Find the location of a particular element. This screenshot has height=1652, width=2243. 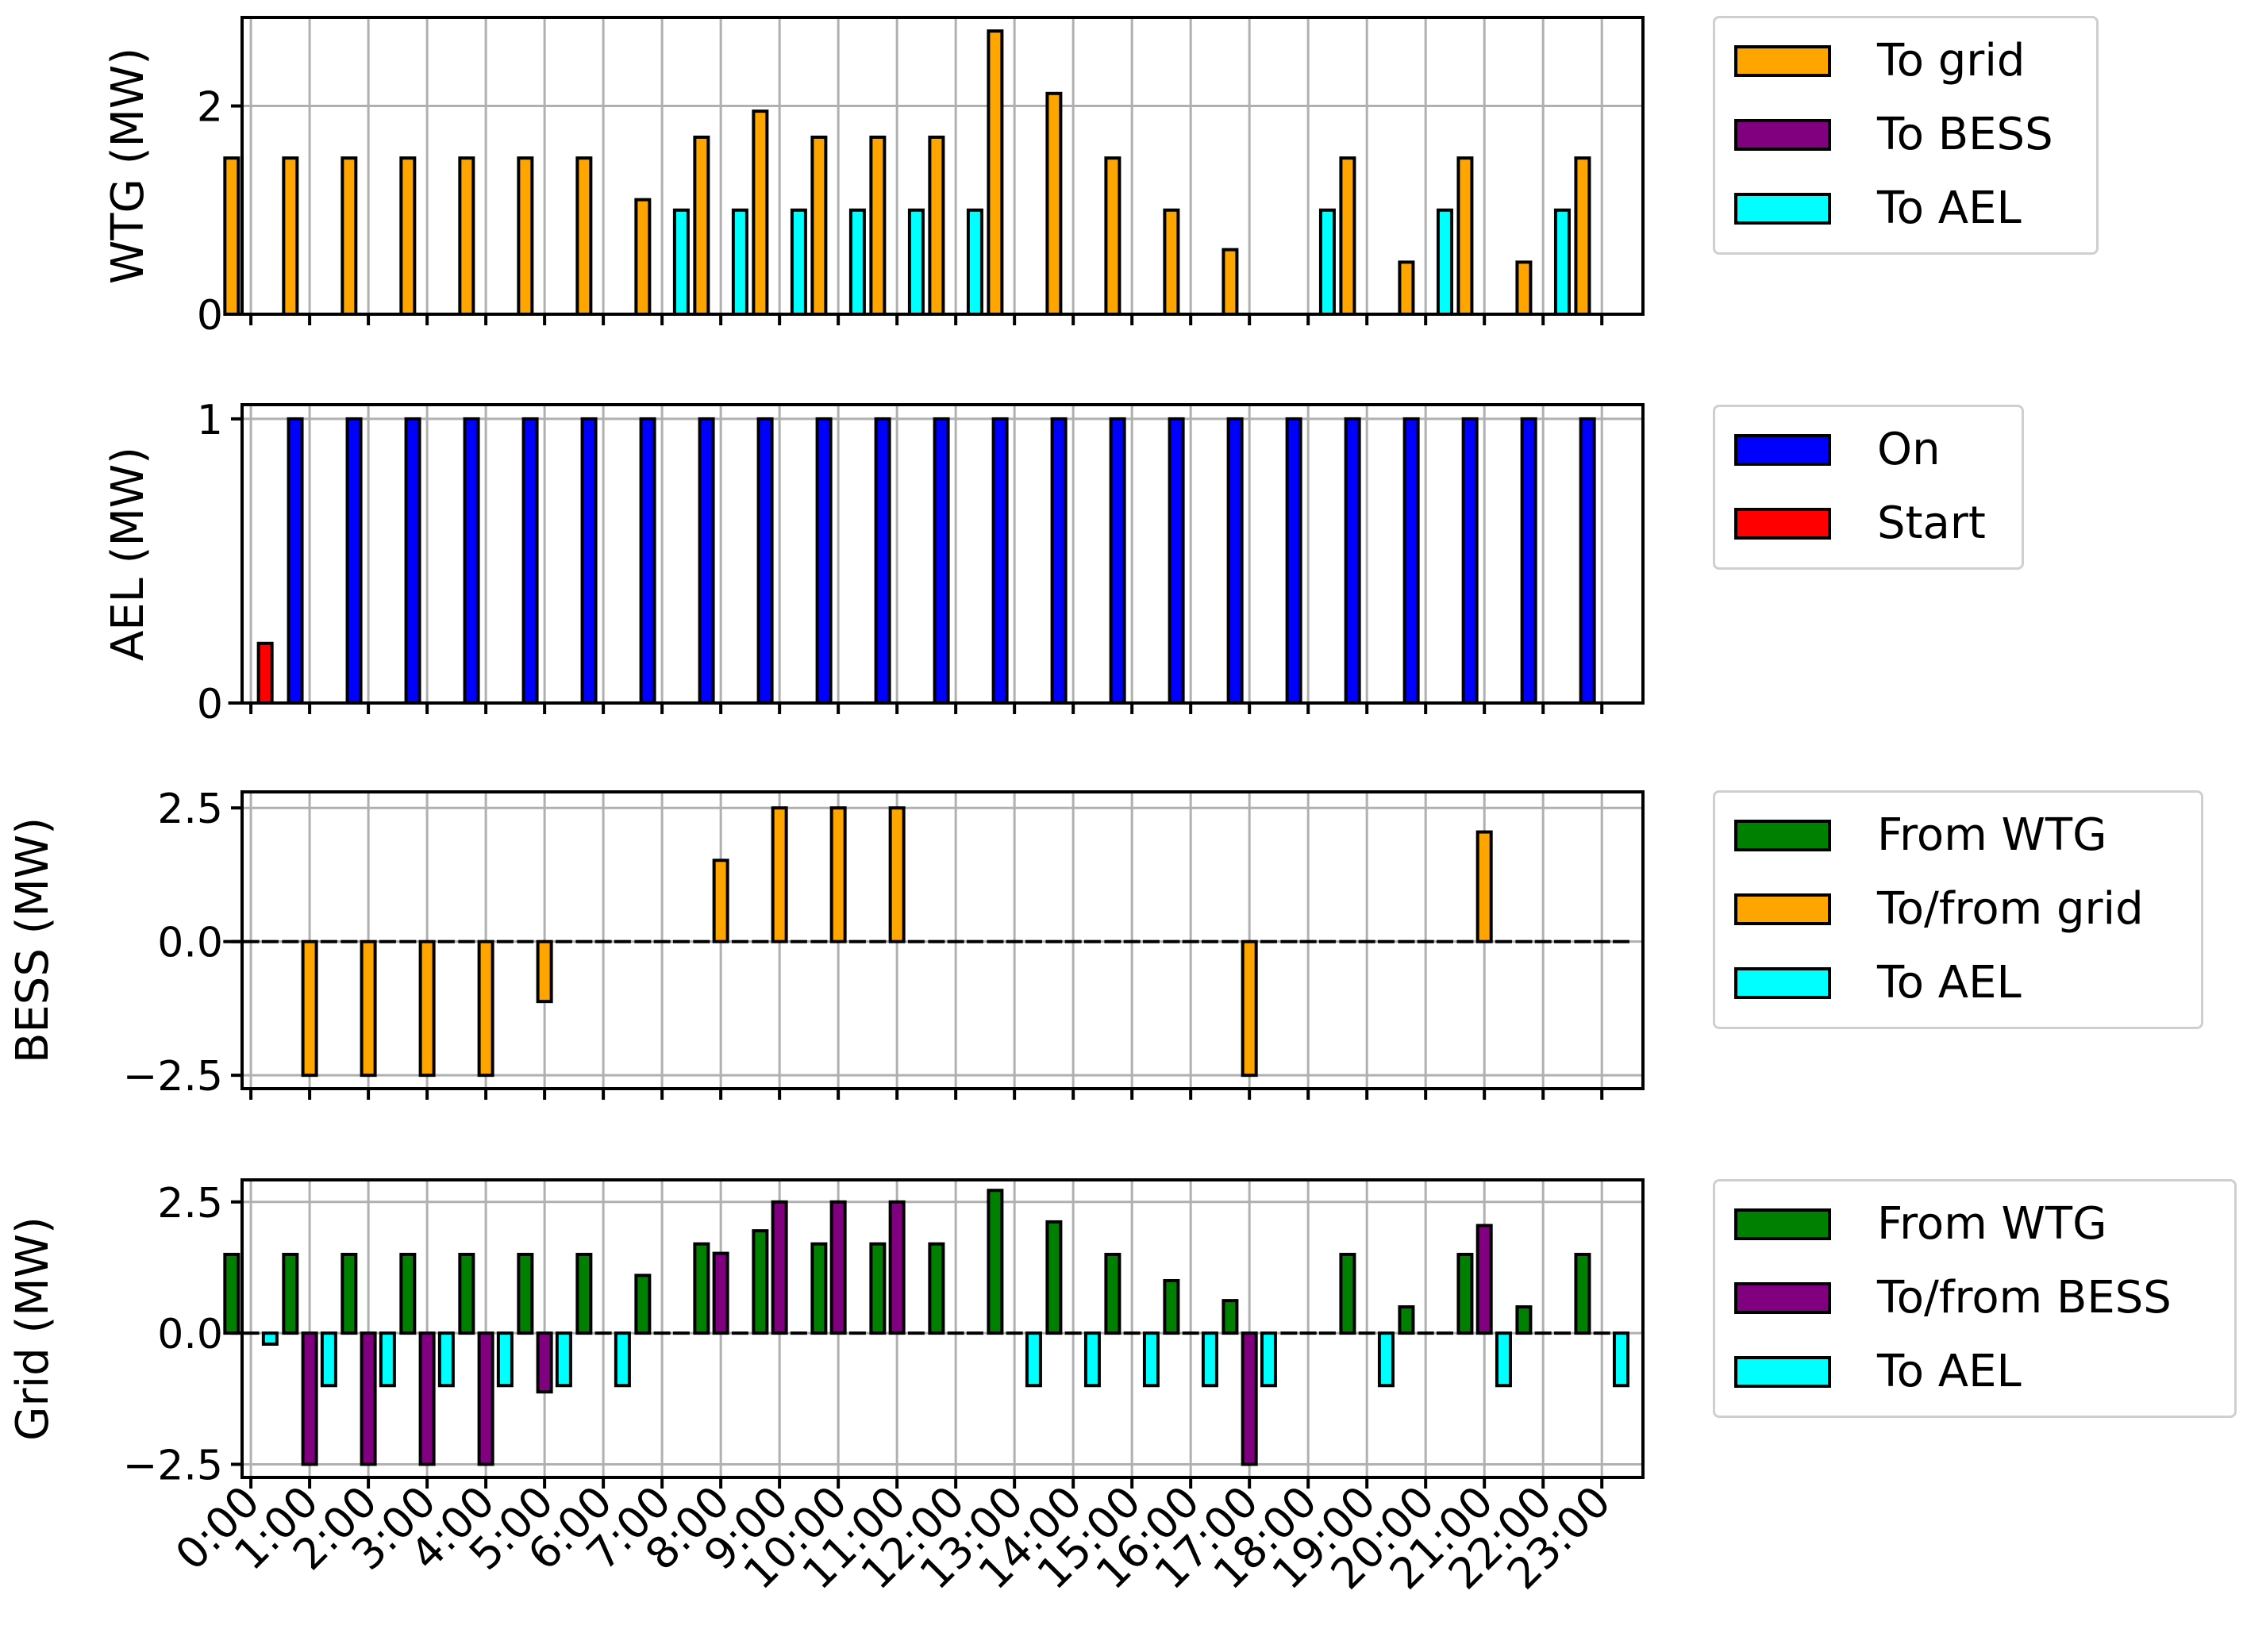

bar-to-grid-3:00 is located at coordinates (408, 236).